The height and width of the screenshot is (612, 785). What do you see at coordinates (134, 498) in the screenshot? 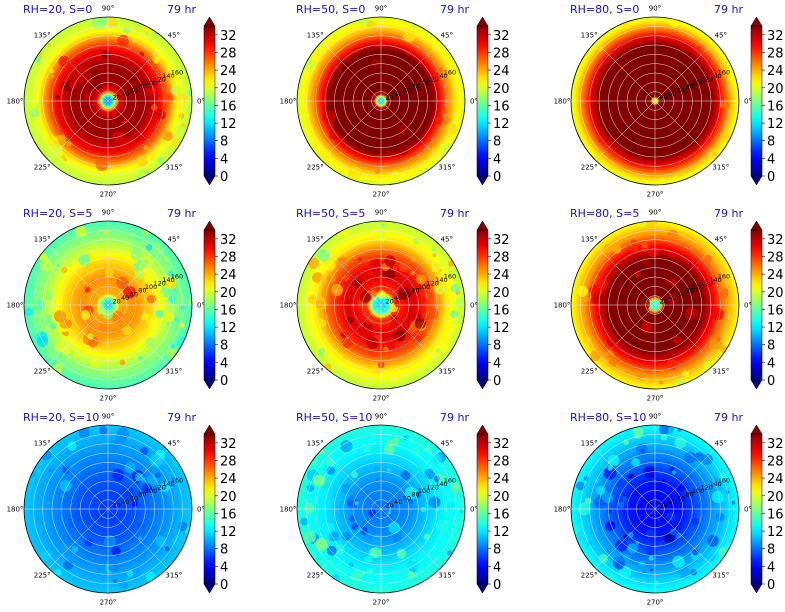
I see `radial-tick-label: 60` at bounding box center [134, 498].